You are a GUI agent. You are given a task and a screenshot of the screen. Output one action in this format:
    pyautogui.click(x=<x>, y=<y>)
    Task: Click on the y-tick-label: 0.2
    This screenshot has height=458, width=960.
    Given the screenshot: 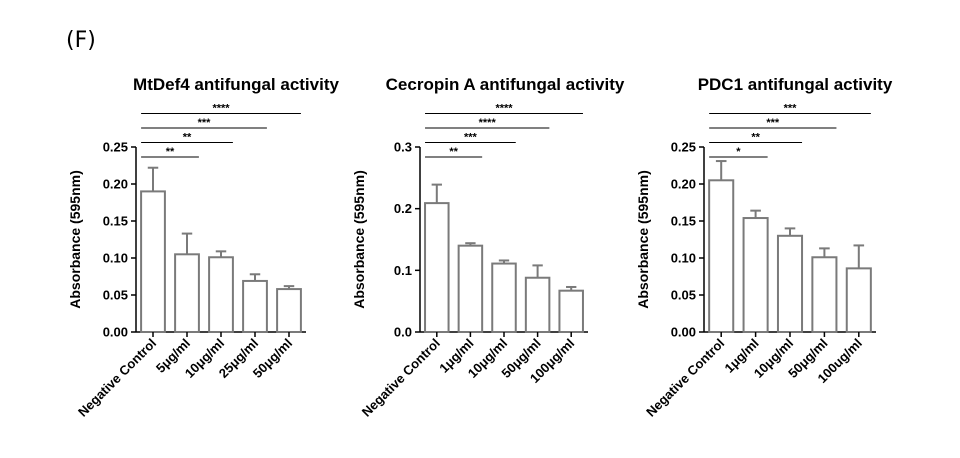 What is the action you would take?
    pyautogui.click(x=403, y=208)
    